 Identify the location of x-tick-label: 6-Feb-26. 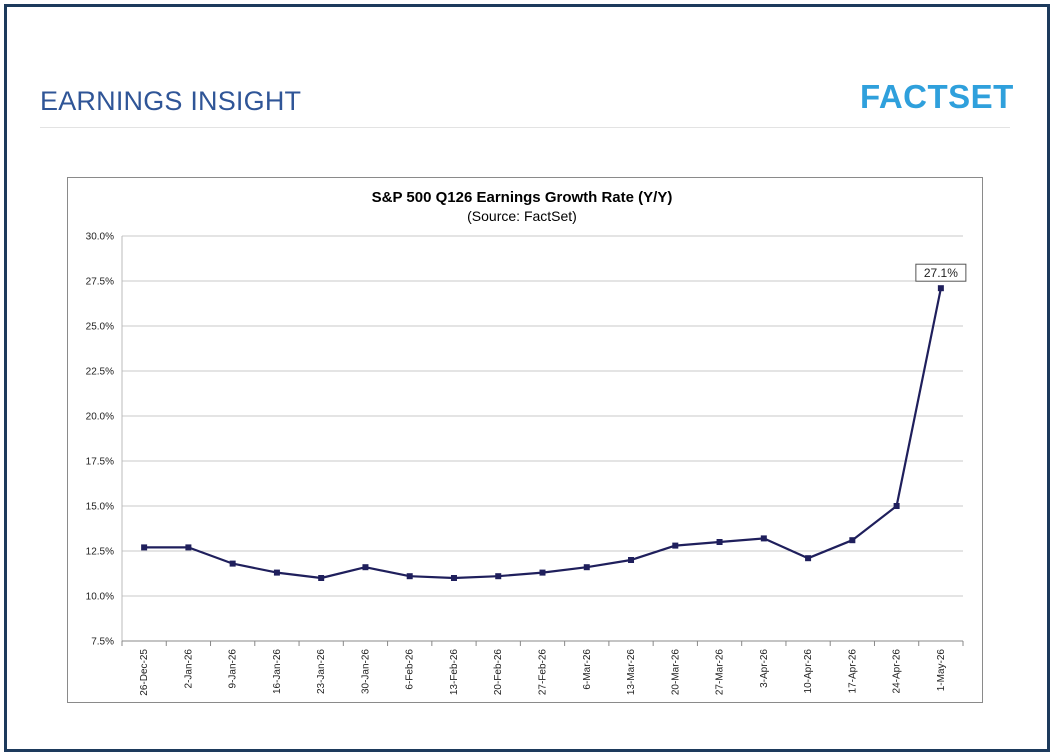
(410, 669).